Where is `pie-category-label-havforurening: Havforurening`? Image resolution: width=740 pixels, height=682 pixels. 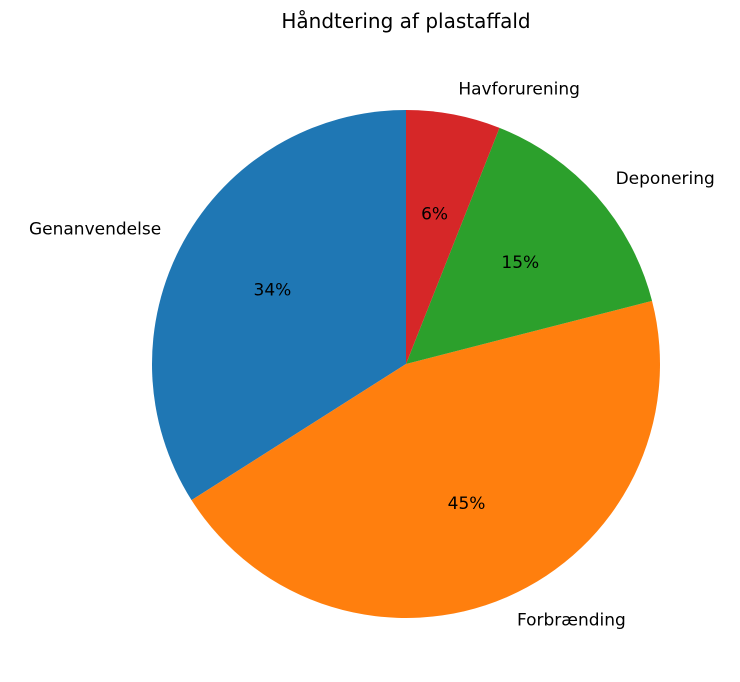 pie-category-label-havforurening: Havforurening is located at coordinates (519, 90).